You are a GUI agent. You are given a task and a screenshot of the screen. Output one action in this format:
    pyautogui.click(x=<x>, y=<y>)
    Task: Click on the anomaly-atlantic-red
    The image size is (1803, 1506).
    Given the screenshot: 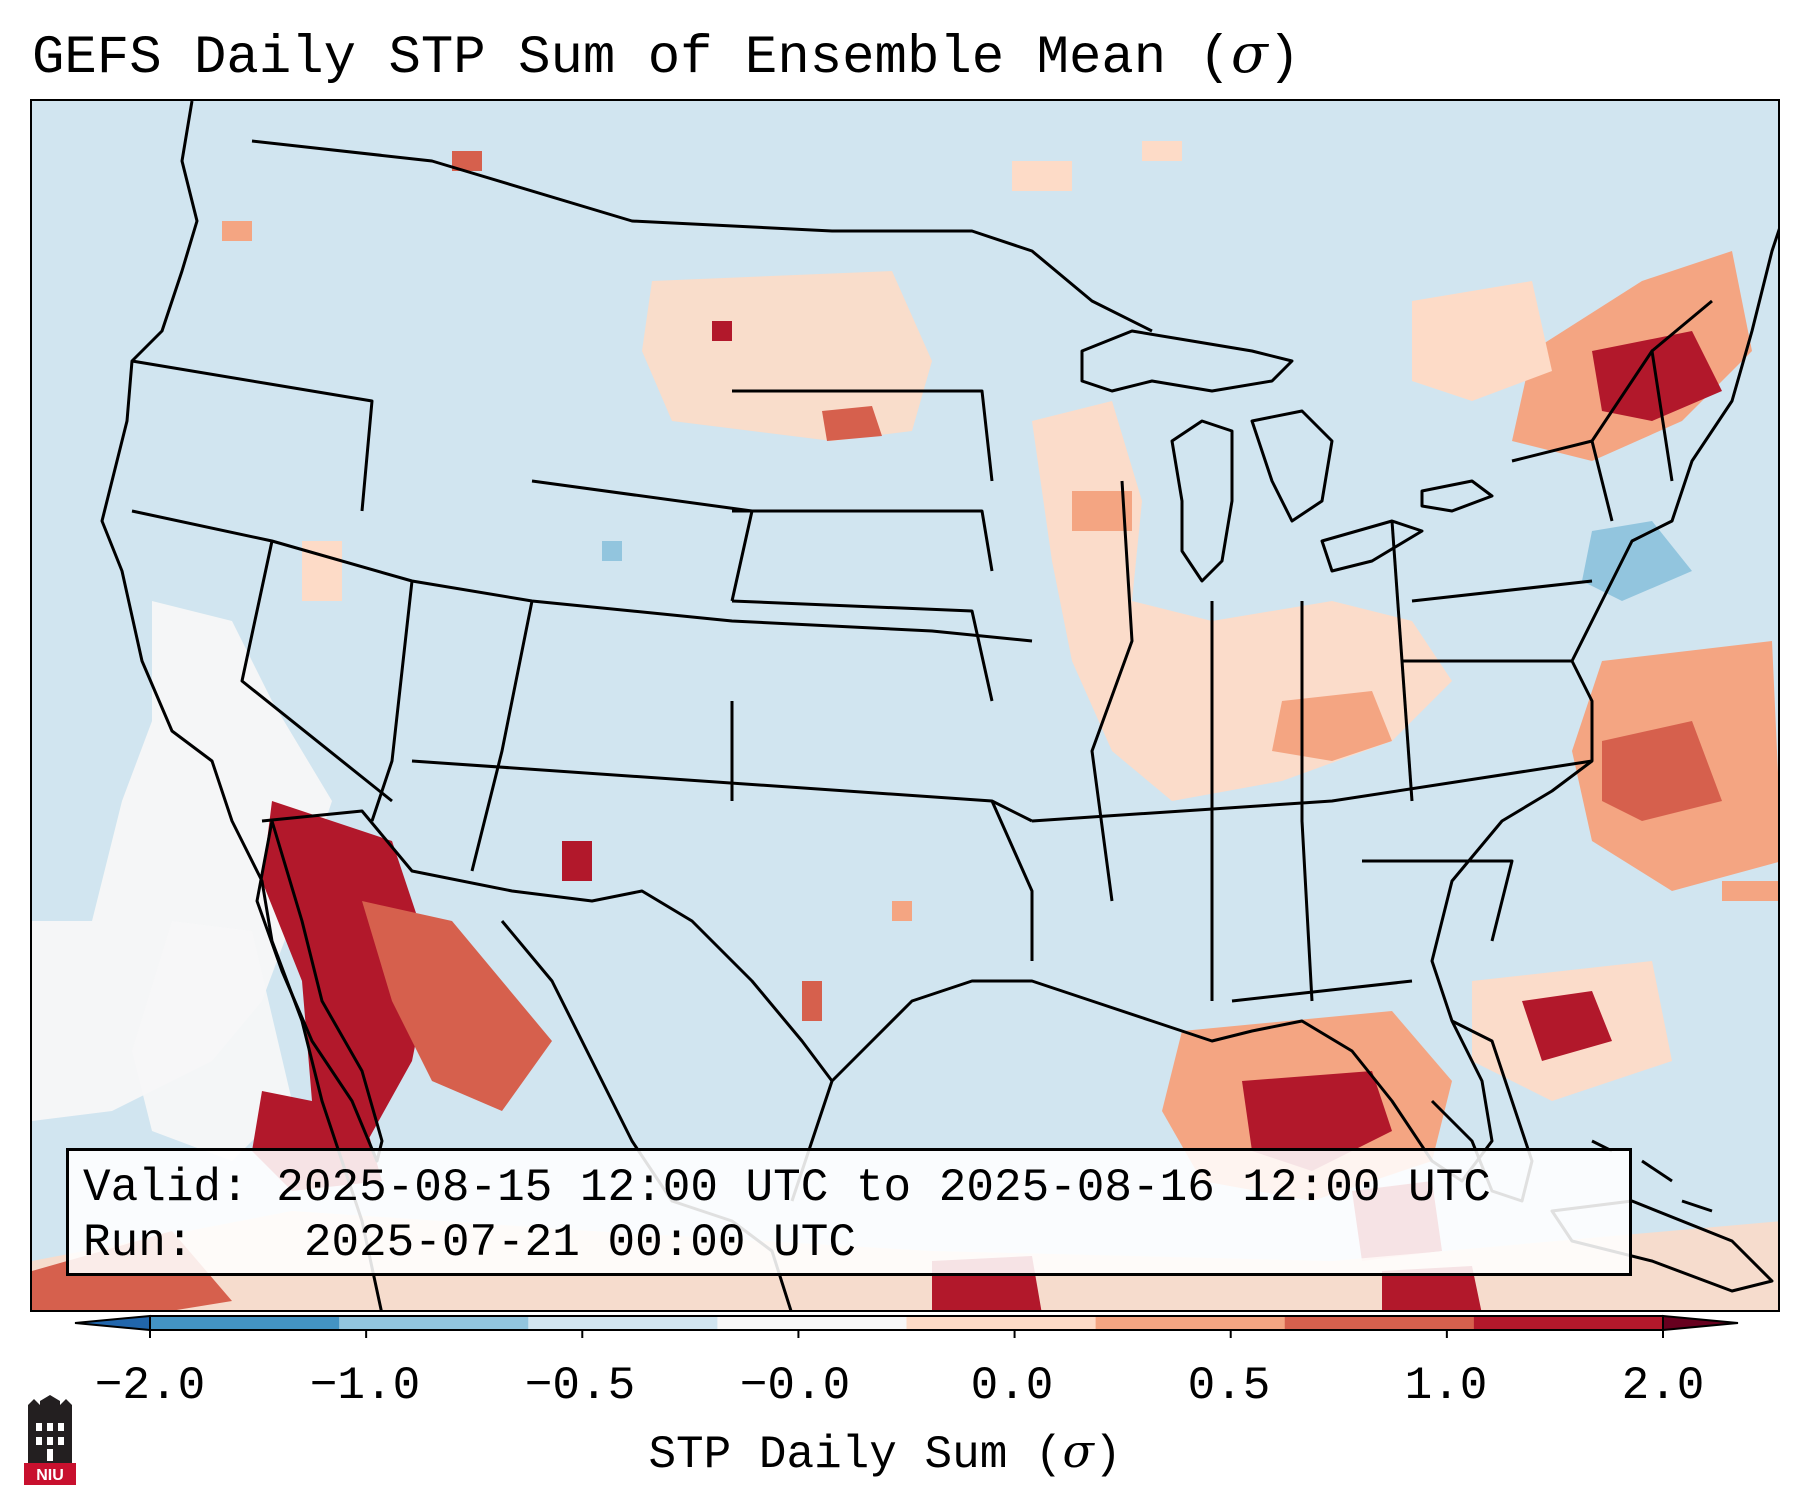 What is the action you would take?
    pyautogui.click(x=1662, y=771)
    